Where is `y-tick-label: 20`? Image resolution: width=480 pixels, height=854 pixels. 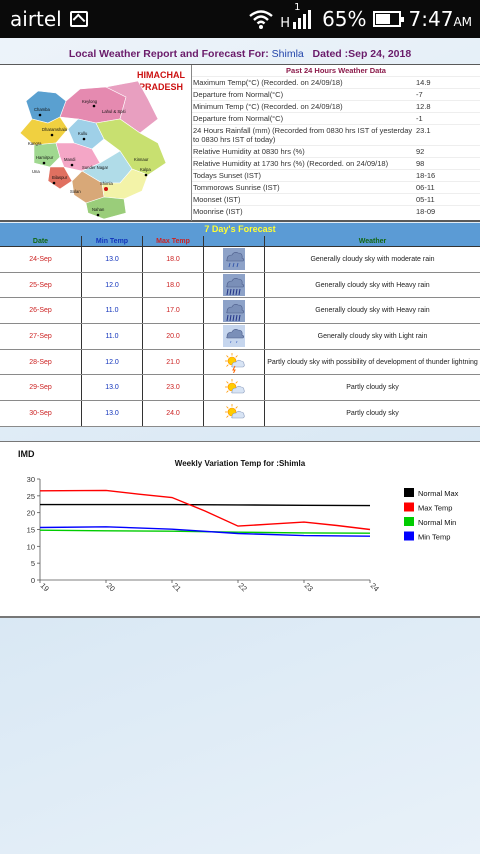 y-tick-label: 20 is located at coordinates (31, 513).